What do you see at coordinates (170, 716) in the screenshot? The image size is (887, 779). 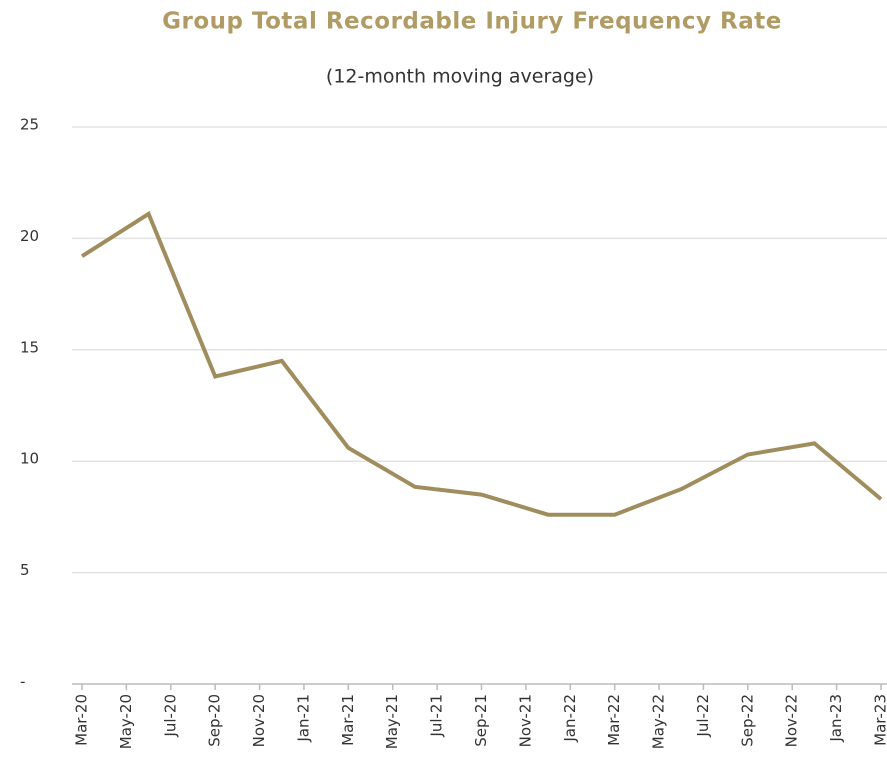 I see `x-tick-label: Jul-20` at bounding box center [170, 716].